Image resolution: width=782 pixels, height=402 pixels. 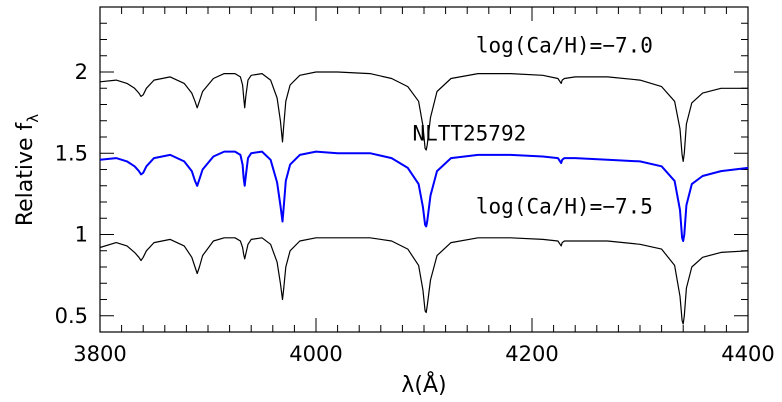 What do you see at coordinates (71, 153) in the screenshot?
I see `y-tick-label: 1.5` at bounding box center [71, 153].